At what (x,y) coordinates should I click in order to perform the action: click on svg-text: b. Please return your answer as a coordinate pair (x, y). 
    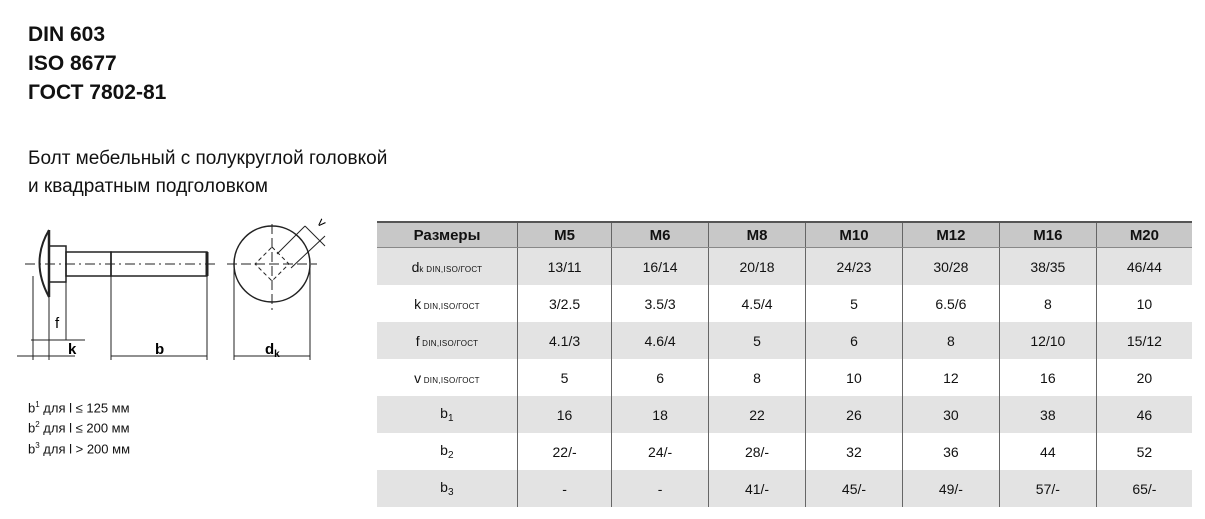
    Looking at the image, I should click on (159, 349).